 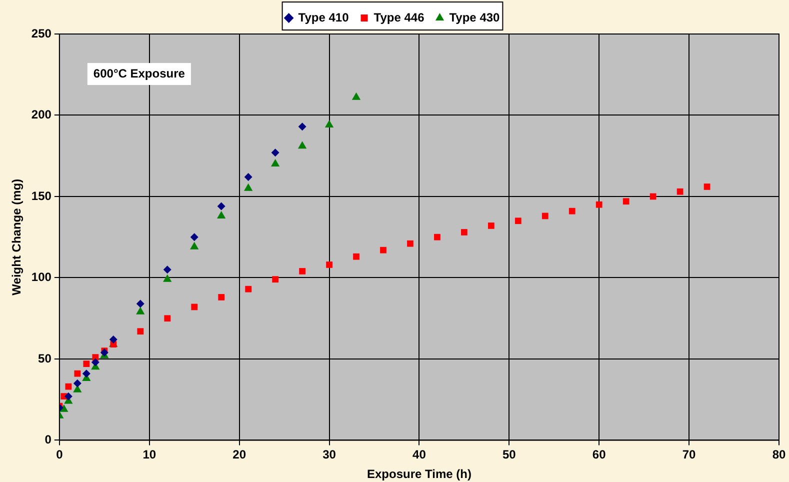 What do you see at coordinates (399, 17) in the screenshot?
I see `legend-label: Type 446` at bounding box center [399, 17].